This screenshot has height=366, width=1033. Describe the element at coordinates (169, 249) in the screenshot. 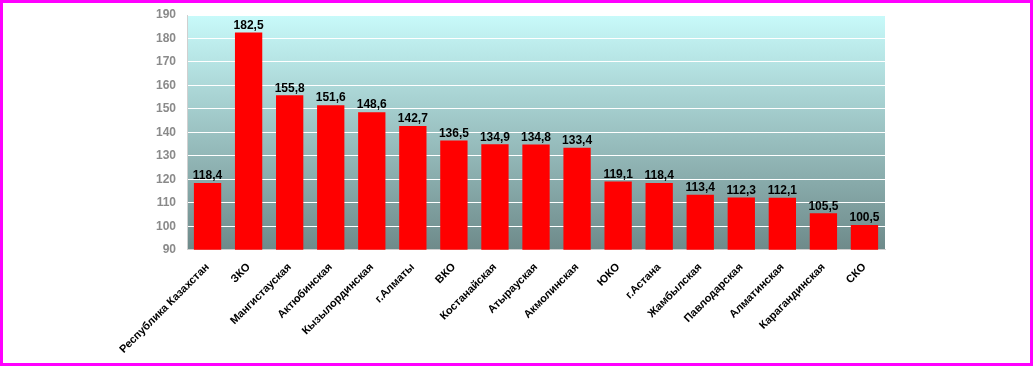

I see `y-tick-label: 90` at that location.